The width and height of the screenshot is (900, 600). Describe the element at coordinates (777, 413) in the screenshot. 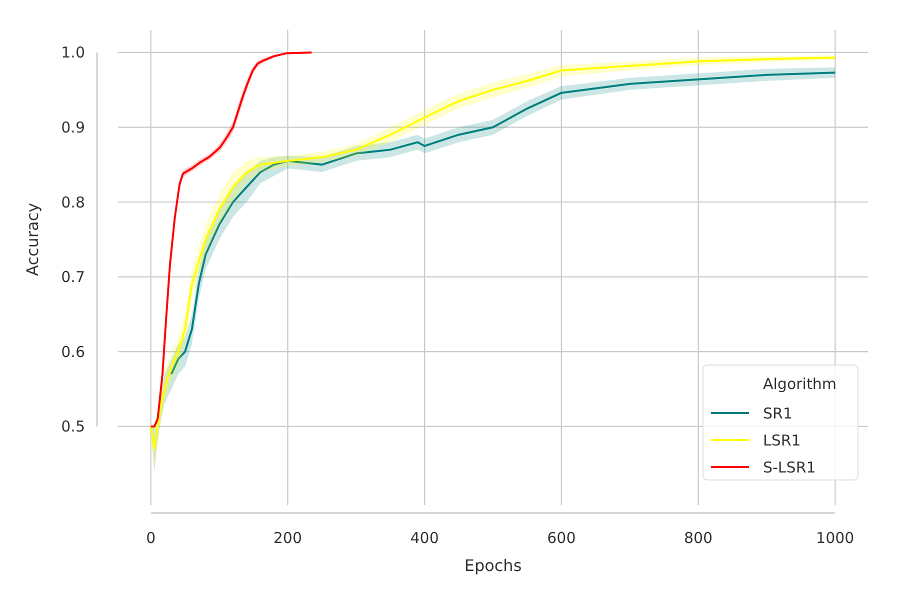

I see `legend-label: SR1` at that location.